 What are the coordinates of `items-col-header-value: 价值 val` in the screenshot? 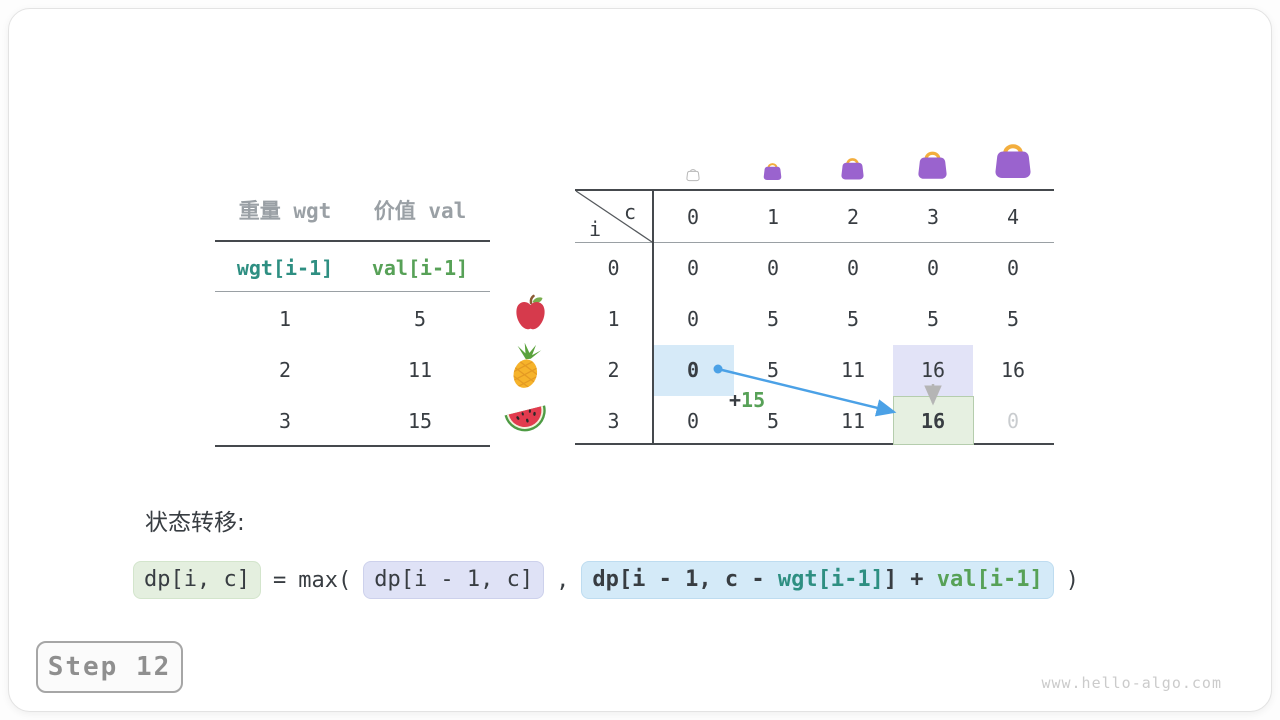 It's located at (420, 211).